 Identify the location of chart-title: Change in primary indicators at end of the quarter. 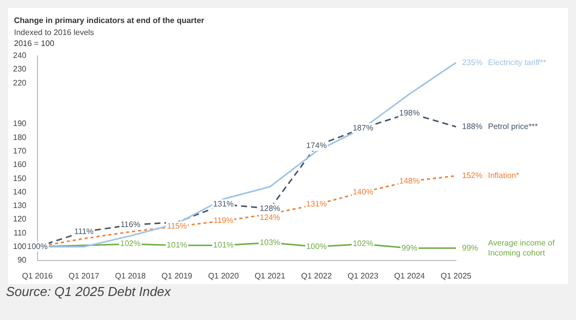
(109, 20).